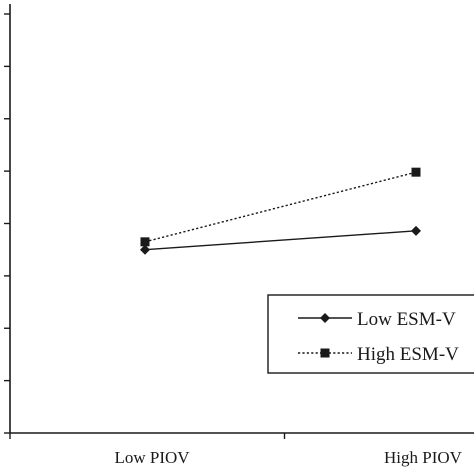 The image size is (474, 474). What do you see at coordinates (408, 354) in the screenshot?
I see `legend-label-1: High ESM-V` at bounding box center [408, 354].